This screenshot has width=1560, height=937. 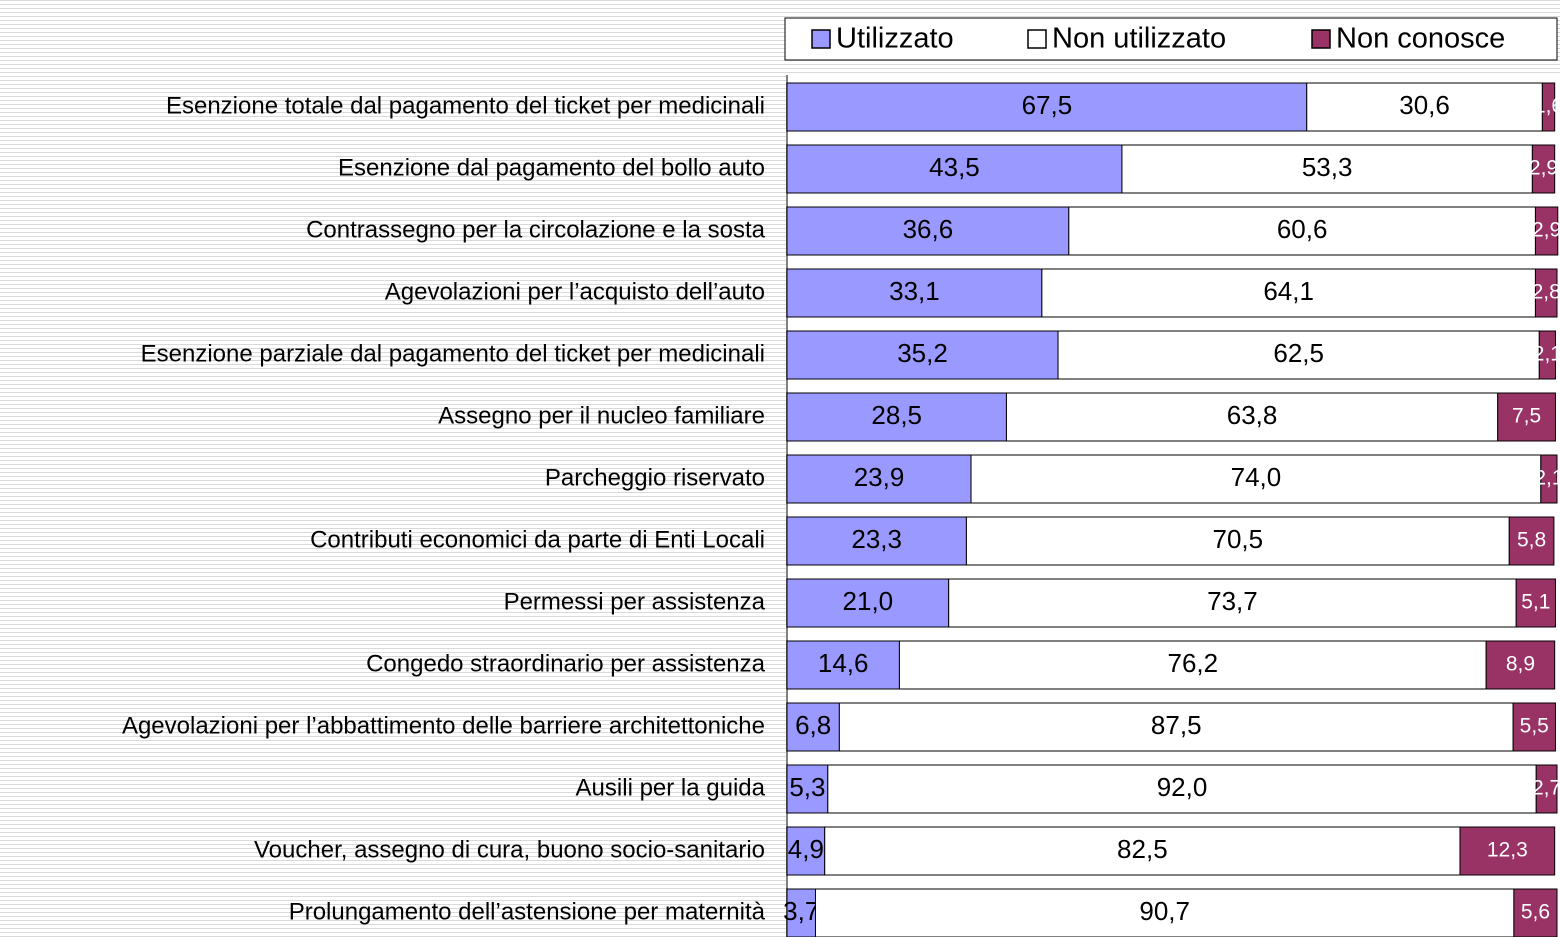 I want to click on legend-label: Utilizzato, so click(x=895, y=39).